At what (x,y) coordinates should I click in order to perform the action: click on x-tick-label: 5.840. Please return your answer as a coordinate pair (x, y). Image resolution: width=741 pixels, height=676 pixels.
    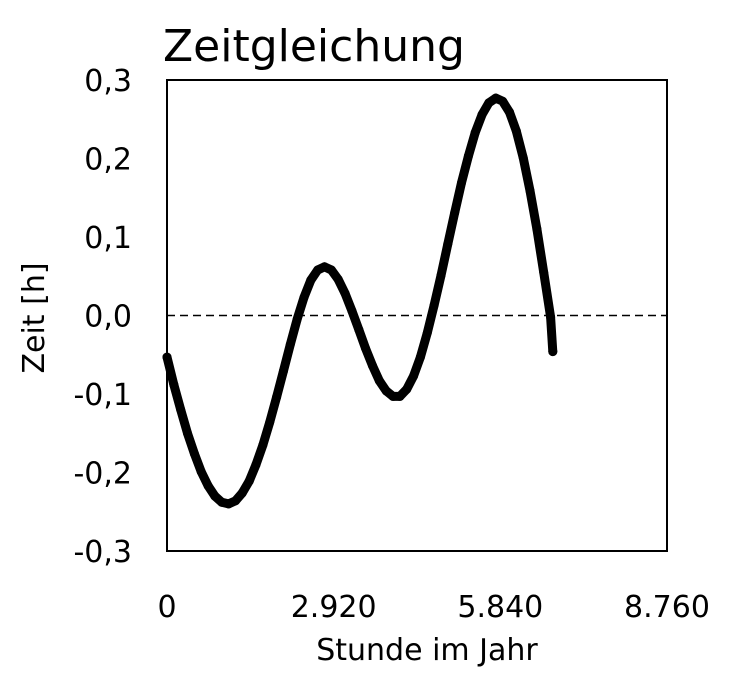
    Looking at the image, I should click on (500, 607).